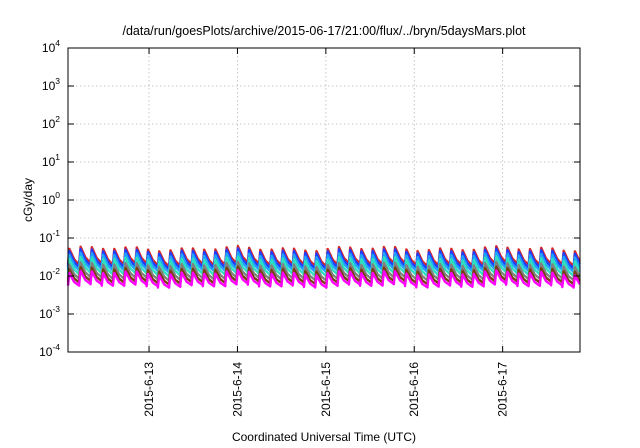 The width and height of the screenshot is (640, 448). What do you see at coordinates (51, 46) in the screenshot?
I see `y-tick-label: 10⁴` at bounding box center [51, 46].